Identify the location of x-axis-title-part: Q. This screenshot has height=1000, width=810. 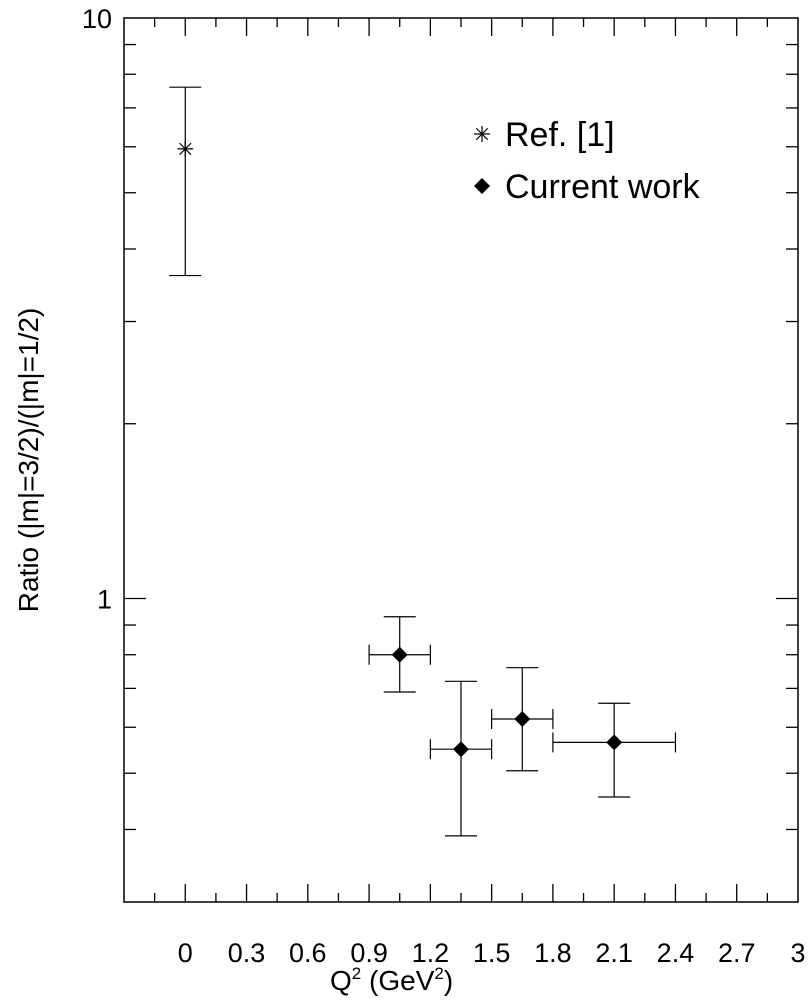
(341, 980).